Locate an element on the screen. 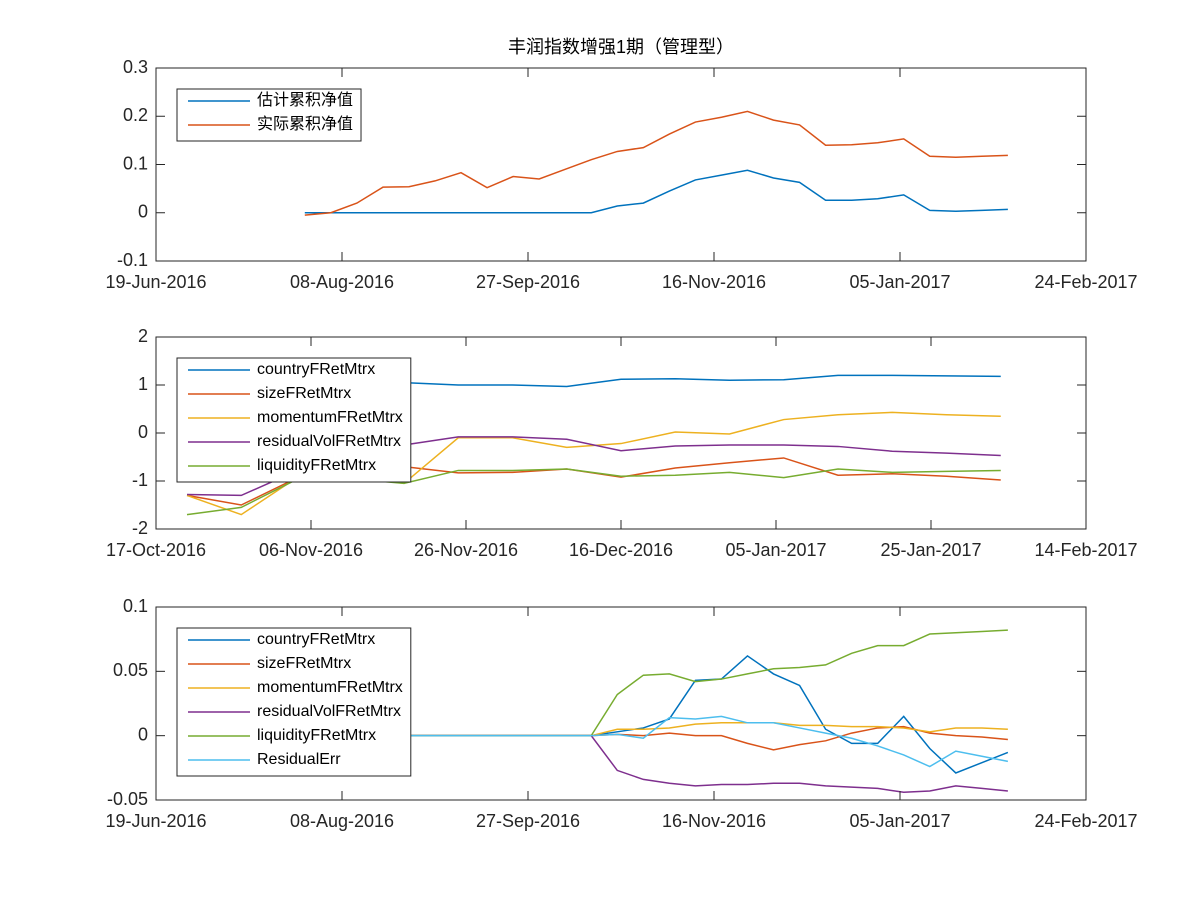  y-tick-label: -1 is located at coordinates (140, 480).